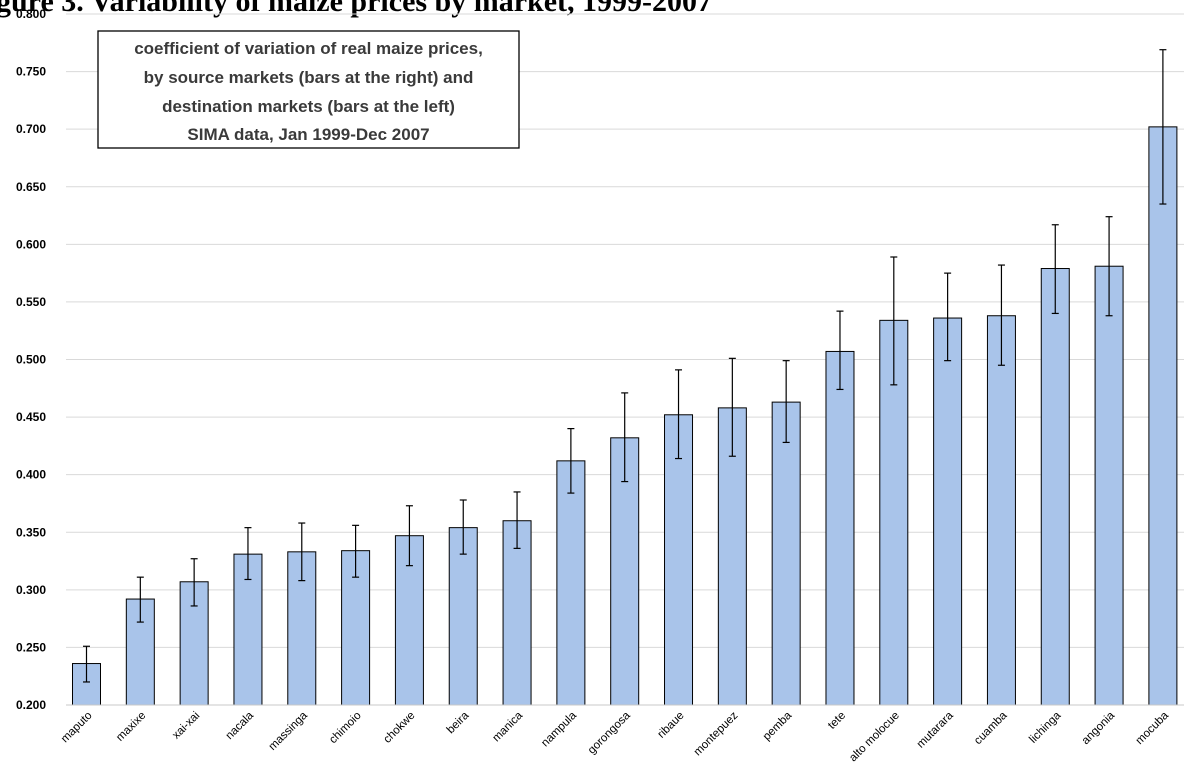 The height and width of the screenshot is (781, 1184). What do you see at coordinates (31, 590) in the screenshot?
I see `y-tick-label: 0.300` at bounding box center [31, 590].